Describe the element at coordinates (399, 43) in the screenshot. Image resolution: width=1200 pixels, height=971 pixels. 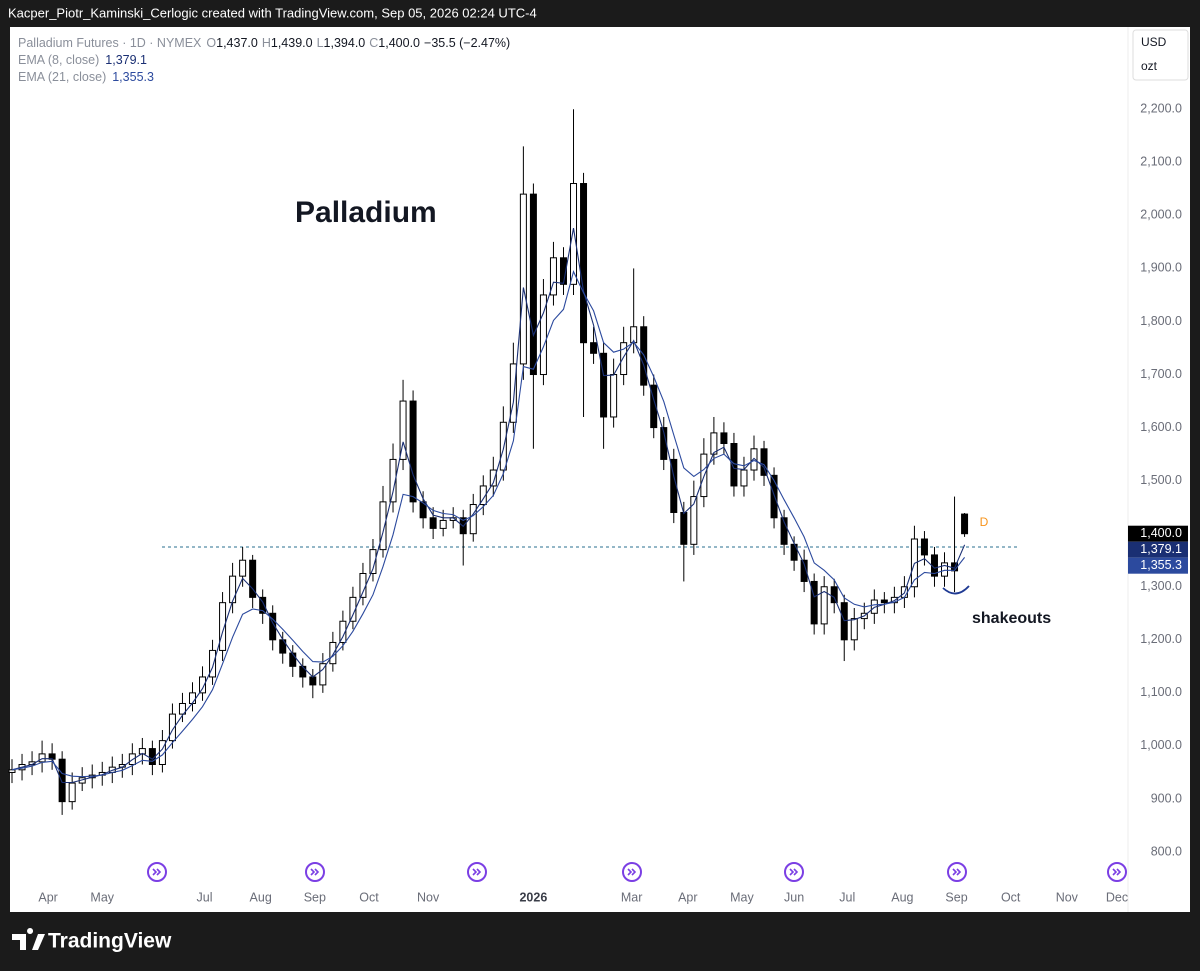
I see `legend-value: 1,400.0` at that location.